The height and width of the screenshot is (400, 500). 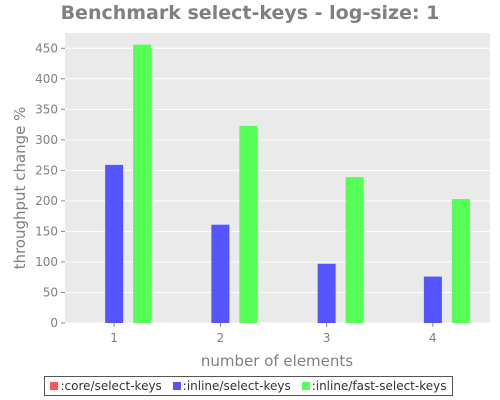 What do you see at coordinates (250, 13) in the screenshot?
I see `chart-title: Benchmark select-keys - log-size: 1` at bounding box center [250, 13].